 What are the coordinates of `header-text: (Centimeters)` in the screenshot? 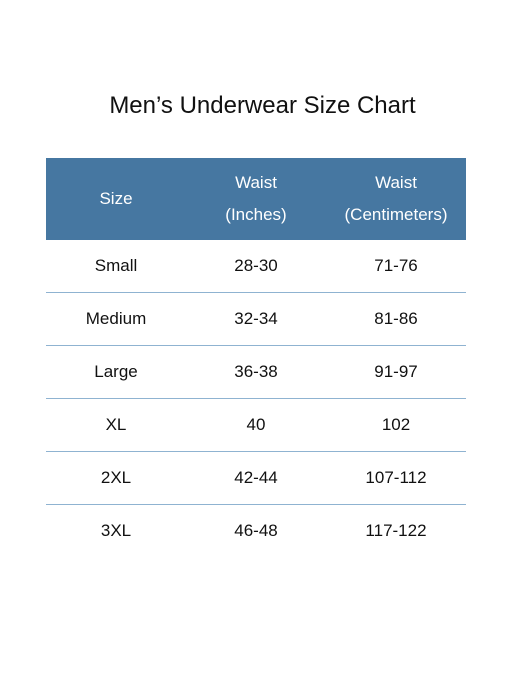 It's located at (396, 214).